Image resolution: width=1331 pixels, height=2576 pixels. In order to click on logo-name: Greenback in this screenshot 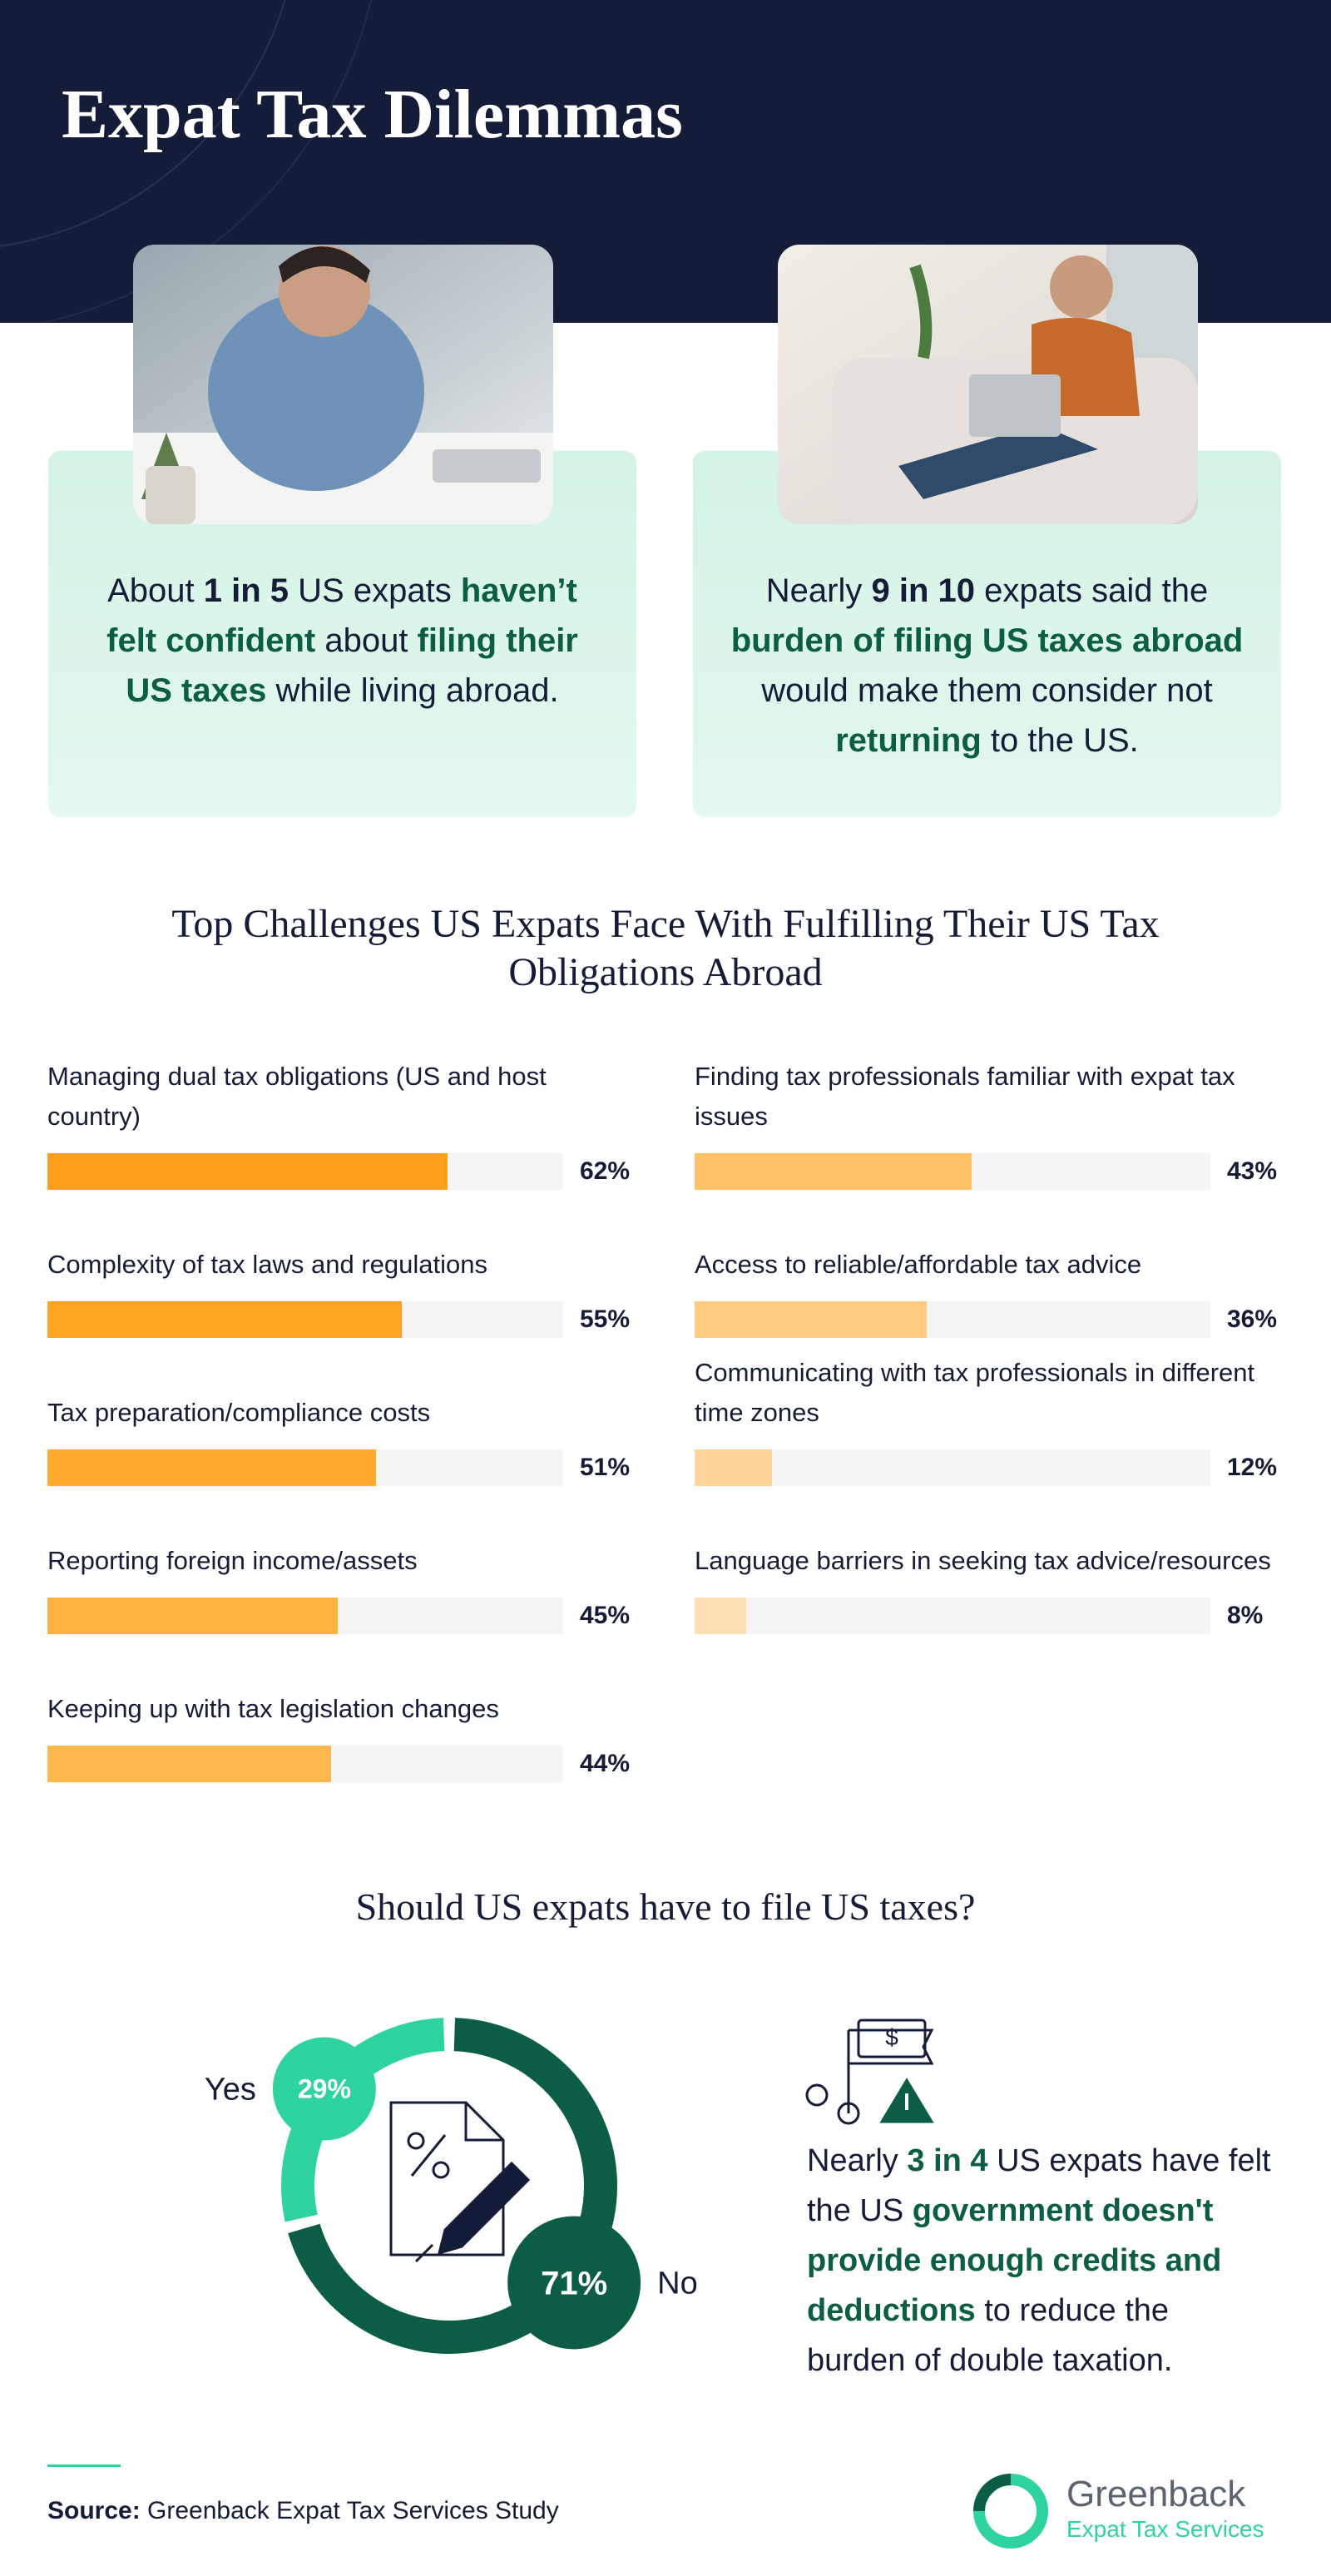, I will do `click(1156, 2494)`.